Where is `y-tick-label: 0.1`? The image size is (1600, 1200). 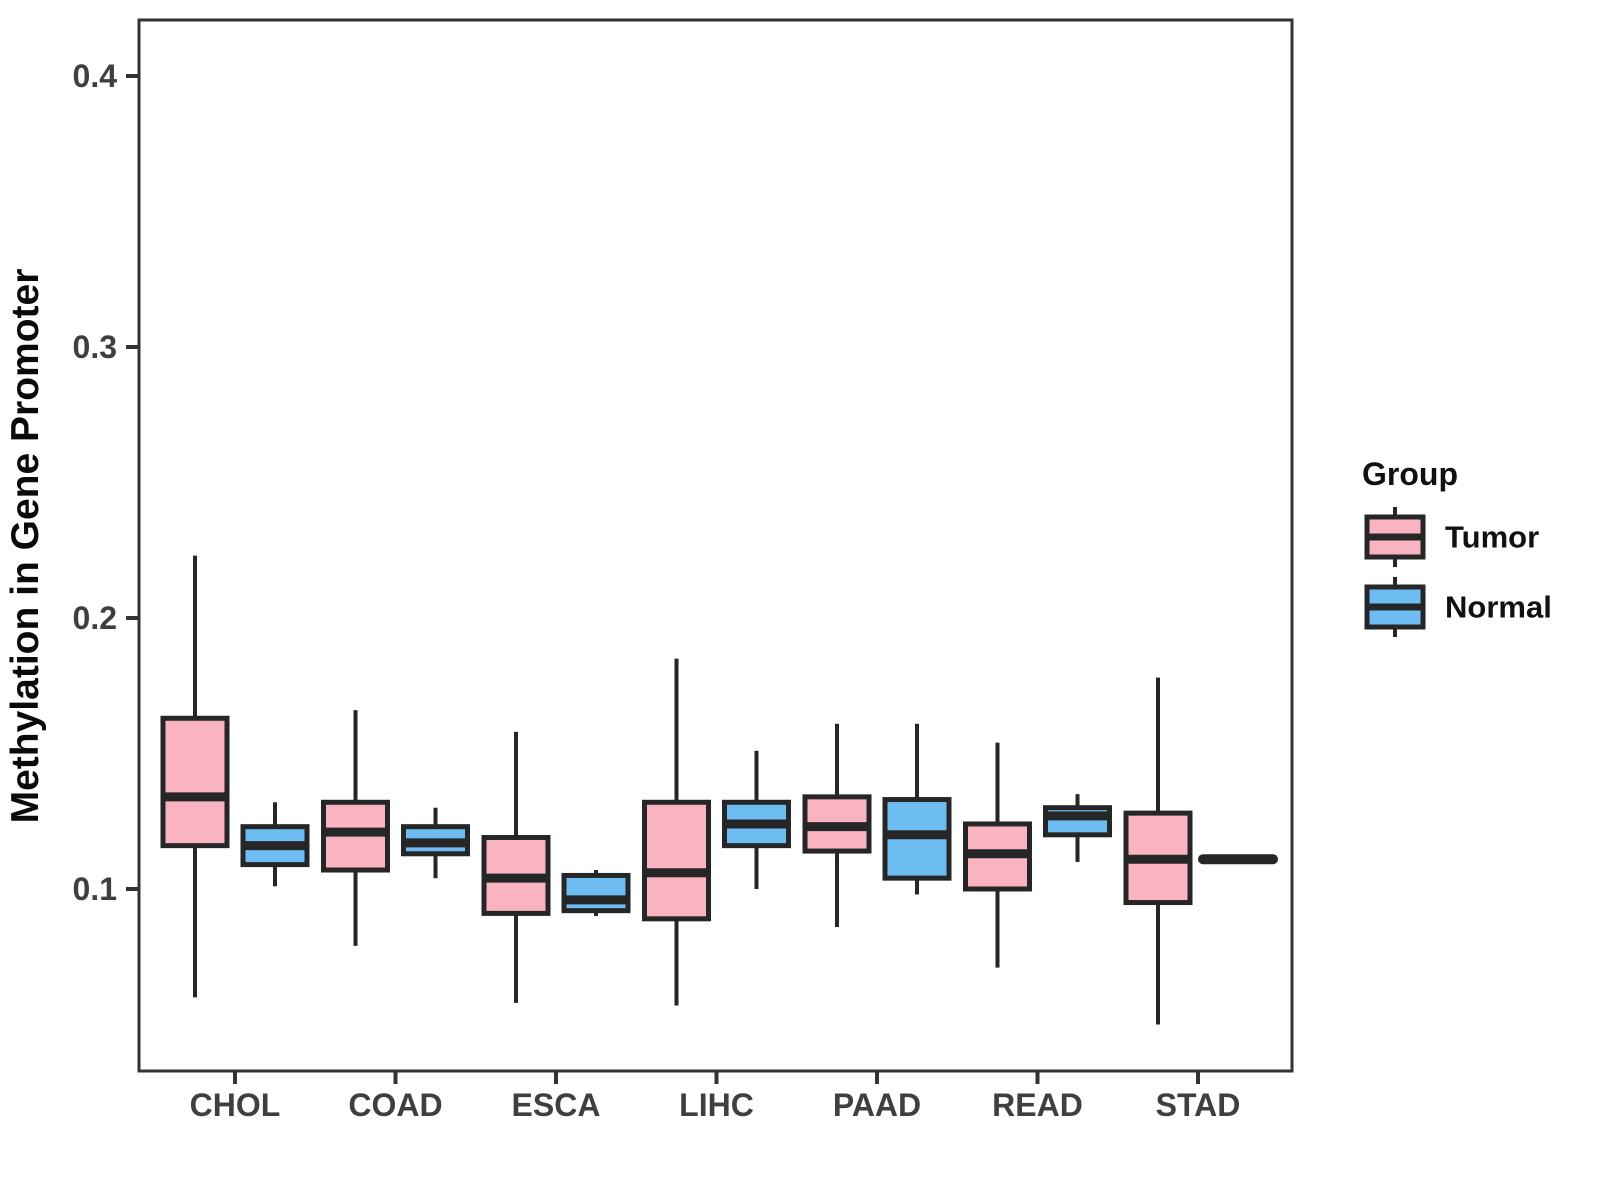 y-tick-label: 0.1 is located at coordinates (95, 889).